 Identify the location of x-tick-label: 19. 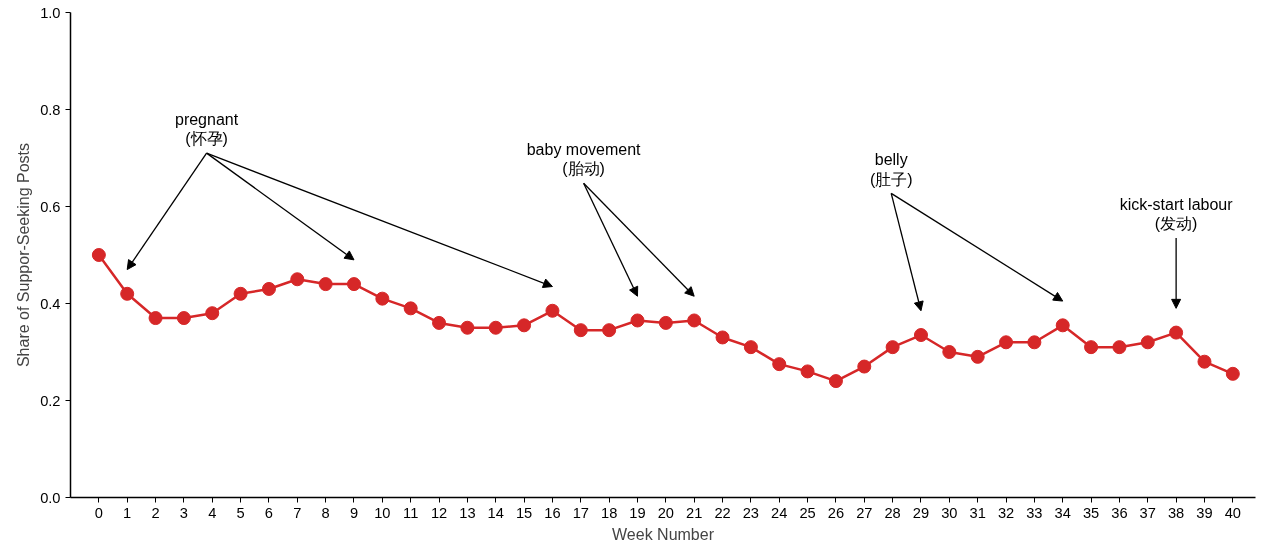
(637, 512).